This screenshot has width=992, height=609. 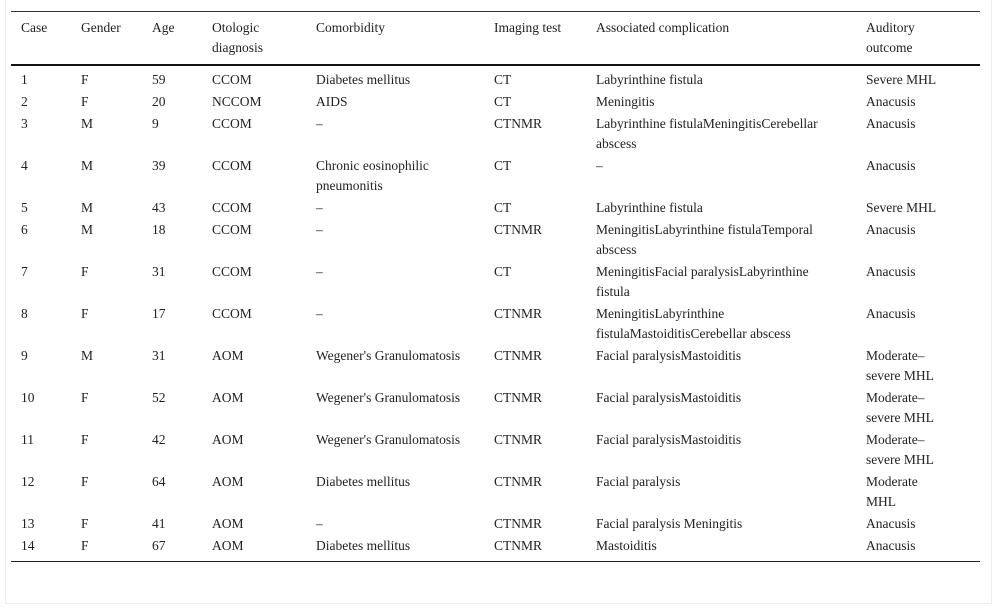 I want to click on cell-age: 20, so click(x=172, y=102).